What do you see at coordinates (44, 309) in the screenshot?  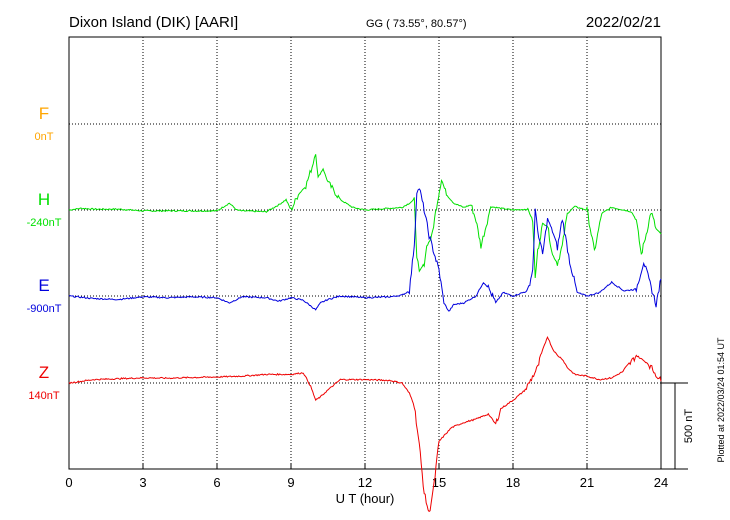 I see `series-baseline-label-E: -900nT` at bounding box center [44, 309].